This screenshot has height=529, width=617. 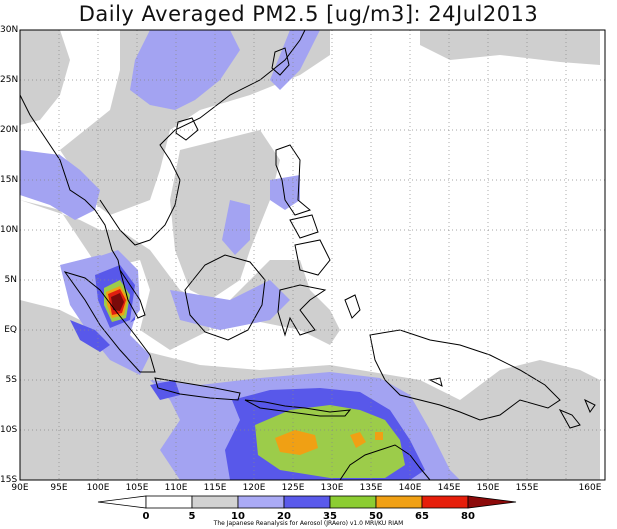 I want to click on coast-small-islands, so click(x=512, y=403).